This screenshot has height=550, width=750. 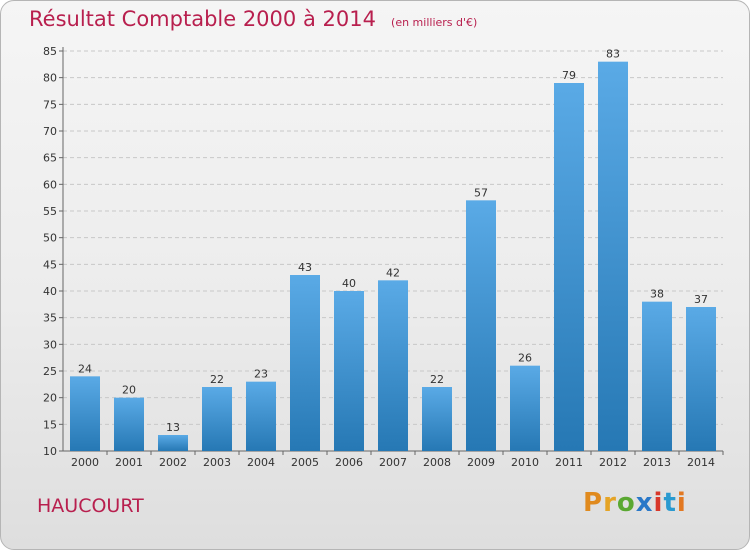 What do you see at coordinates (393, 462) in the screenshot?
I see `x-tick-label: 2007` at bounding box center [393, 462].